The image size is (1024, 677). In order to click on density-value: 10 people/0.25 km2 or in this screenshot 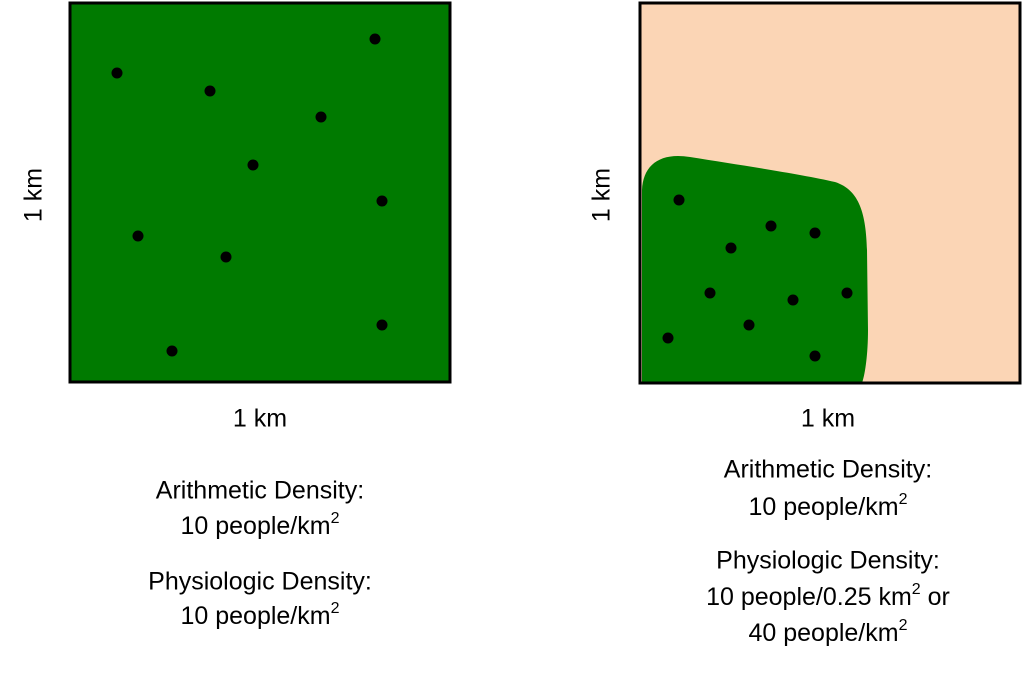, I will do `click(828, 596)`.